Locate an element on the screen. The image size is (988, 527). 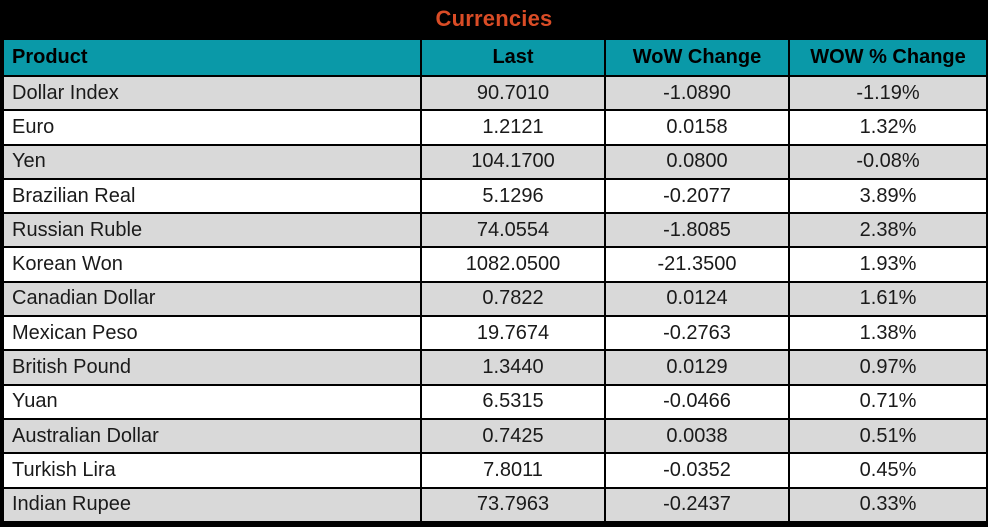
last-cell: 6.5315 is located at coordinates (513, 401).